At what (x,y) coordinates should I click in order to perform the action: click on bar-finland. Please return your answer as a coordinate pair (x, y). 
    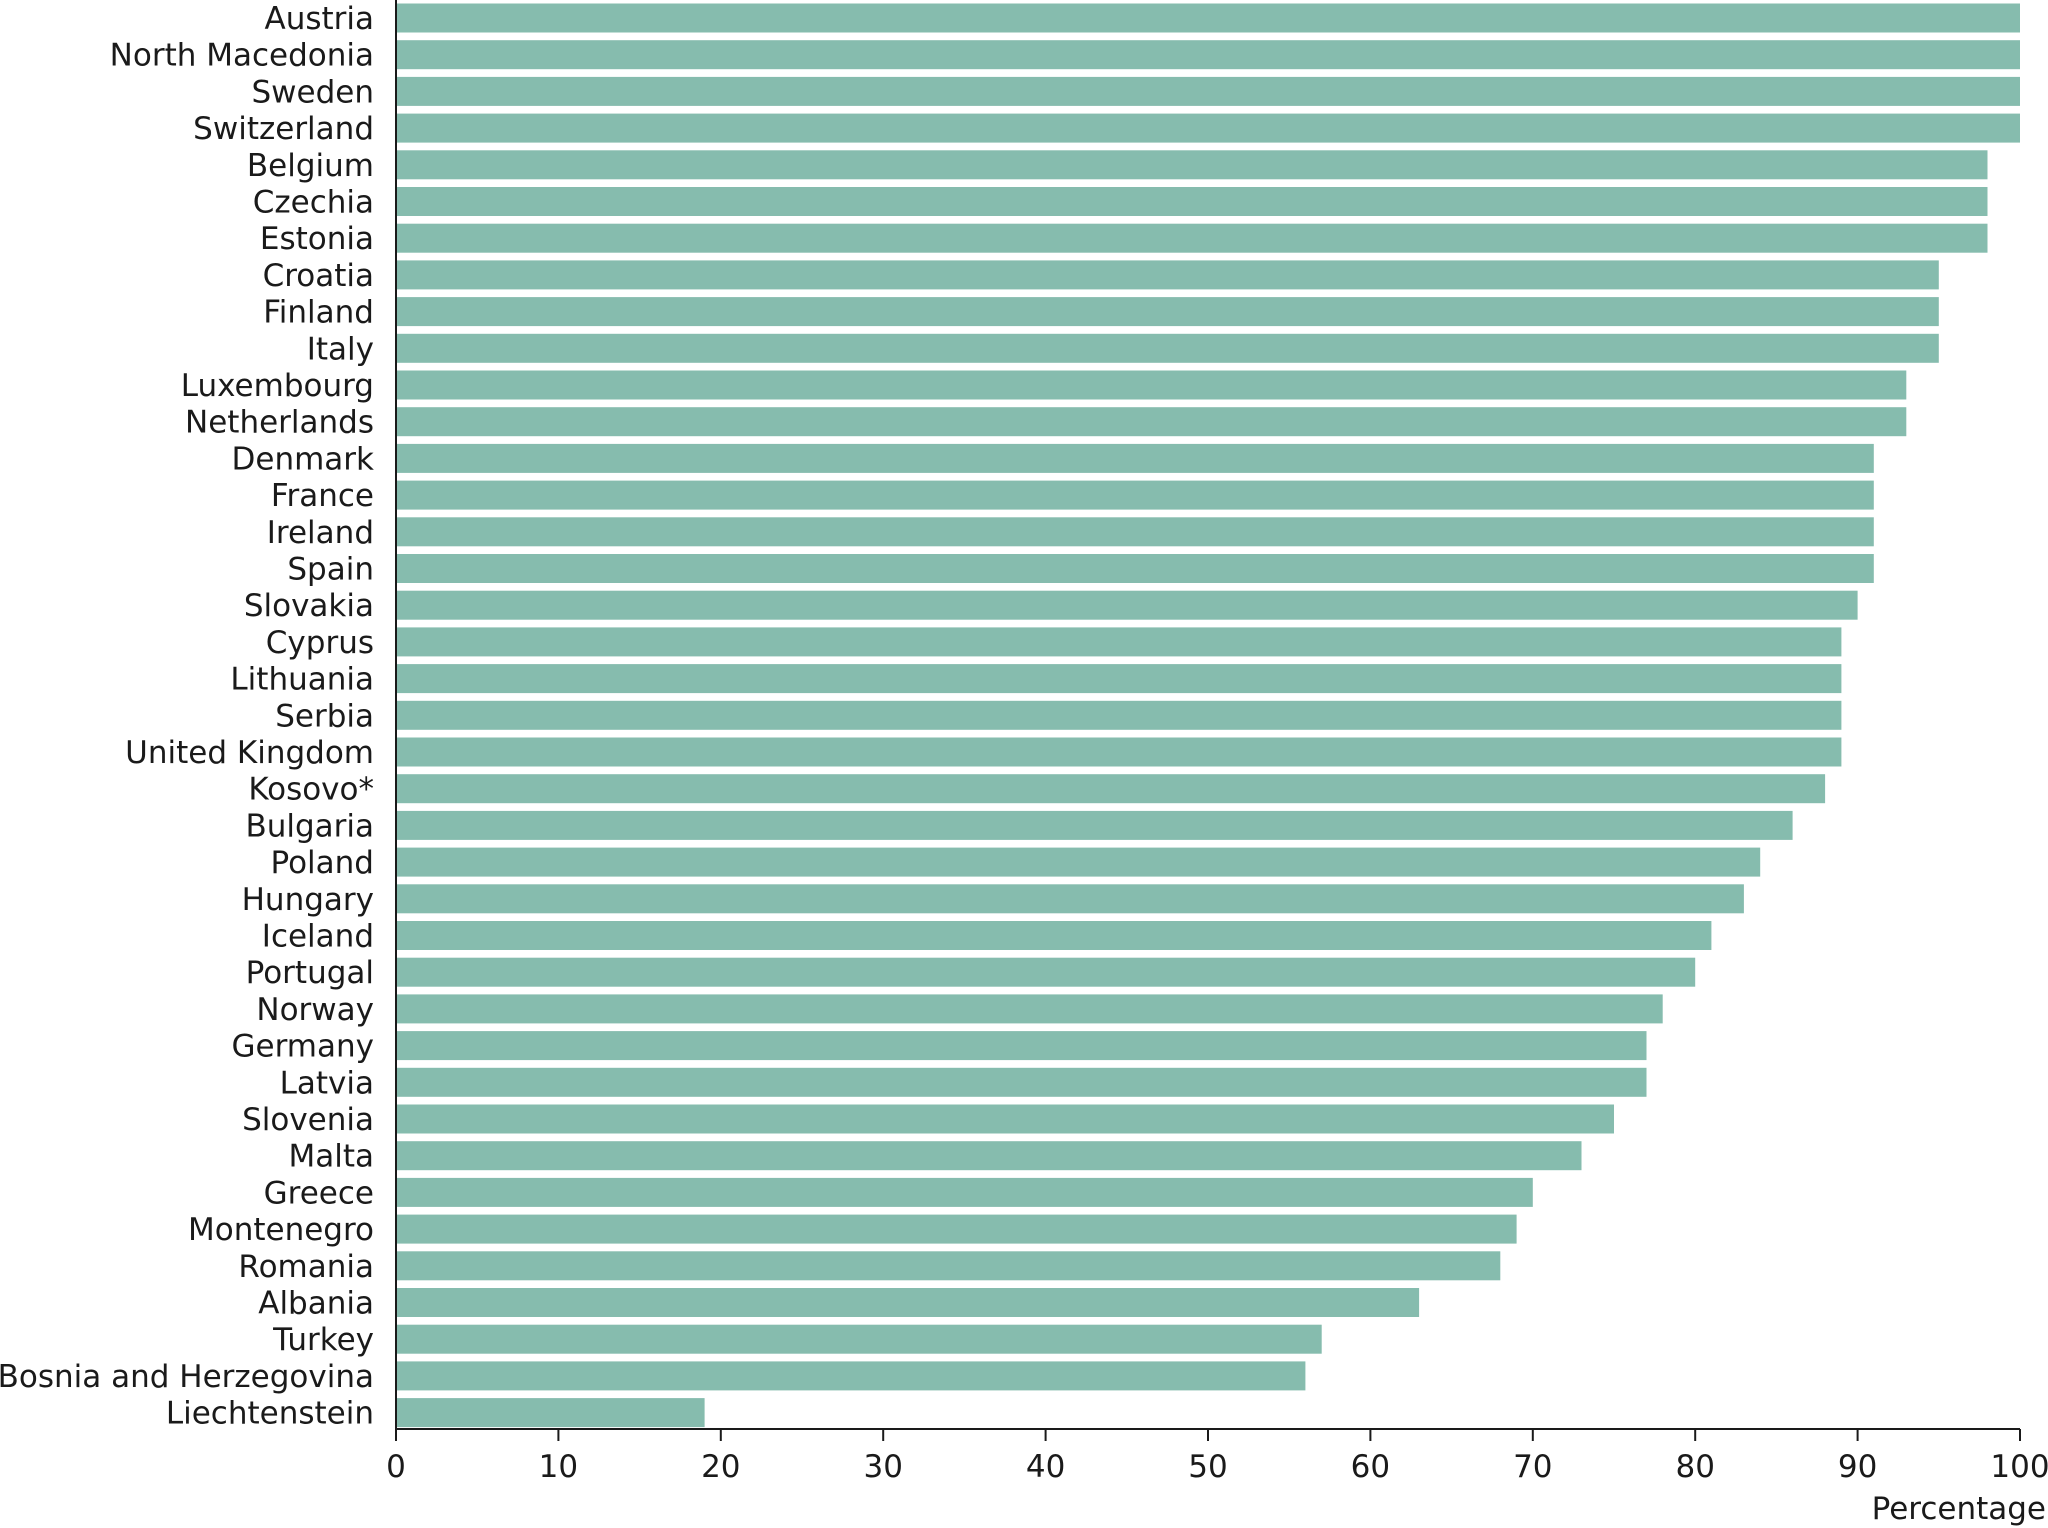
    Looking at the image, I should click on (1167, 312).